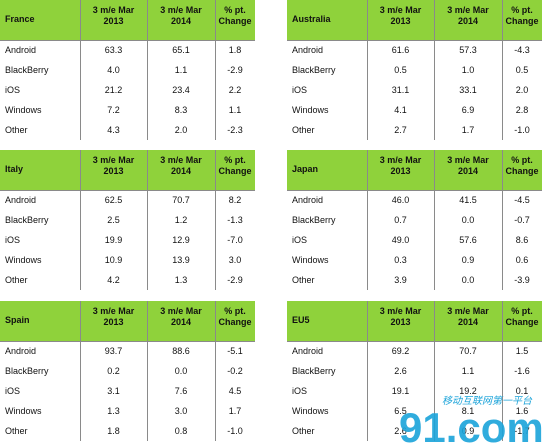  Describe the element at coordinates (400, 110) in the screenshot. I see `value-v2013: 4.1` at that location.